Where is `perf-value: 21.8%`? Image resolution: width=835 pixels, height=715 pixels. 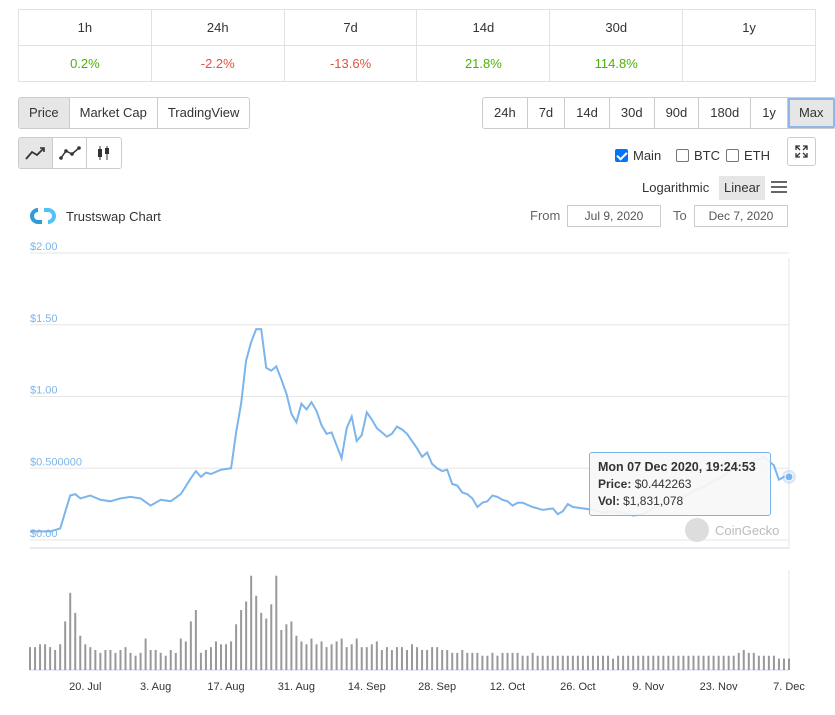
perf-value: 21.8% is located at coordinates (483, 63).